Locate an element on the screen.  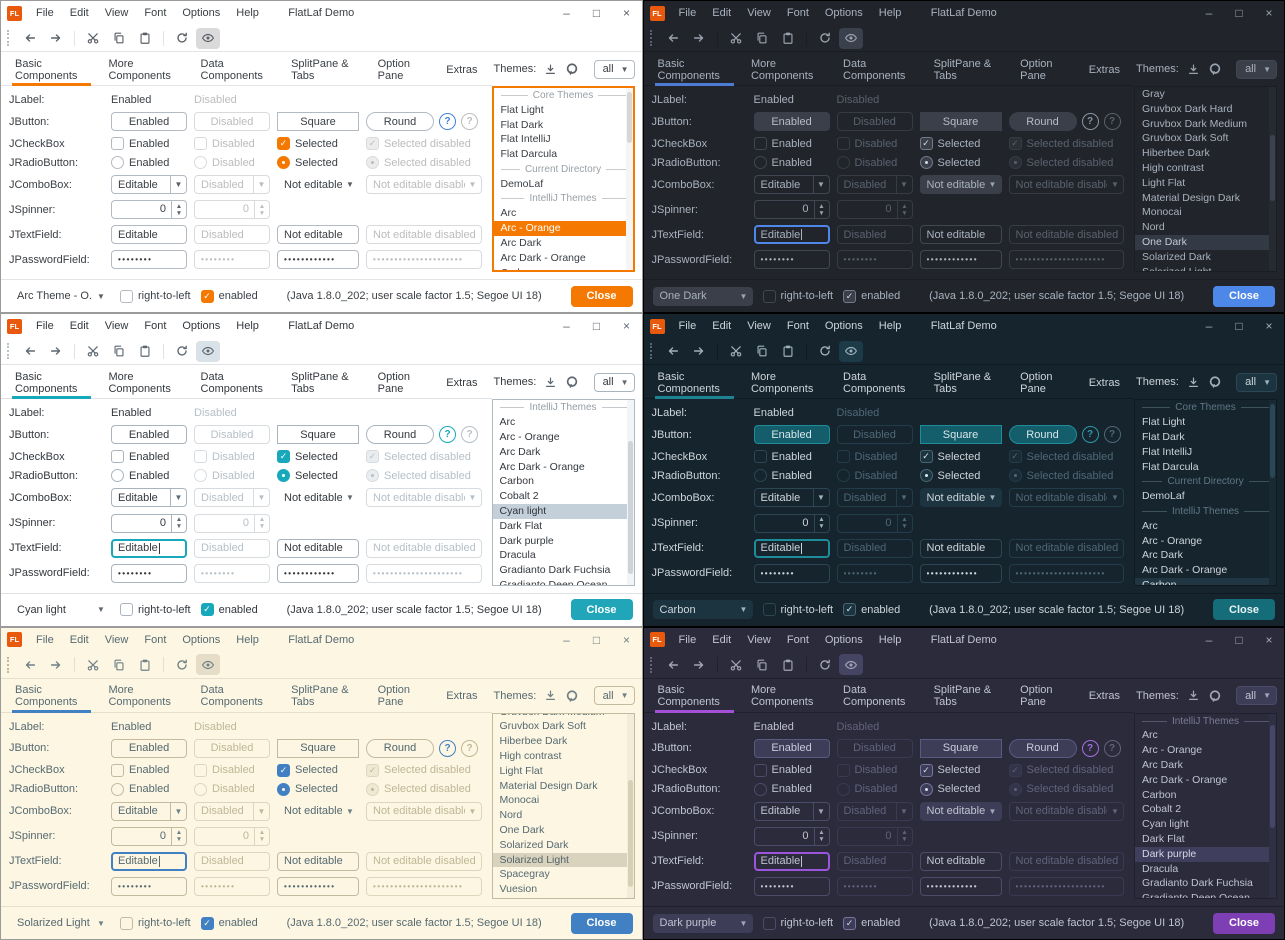
menu-font: Font is located at coordinates (155, 13).